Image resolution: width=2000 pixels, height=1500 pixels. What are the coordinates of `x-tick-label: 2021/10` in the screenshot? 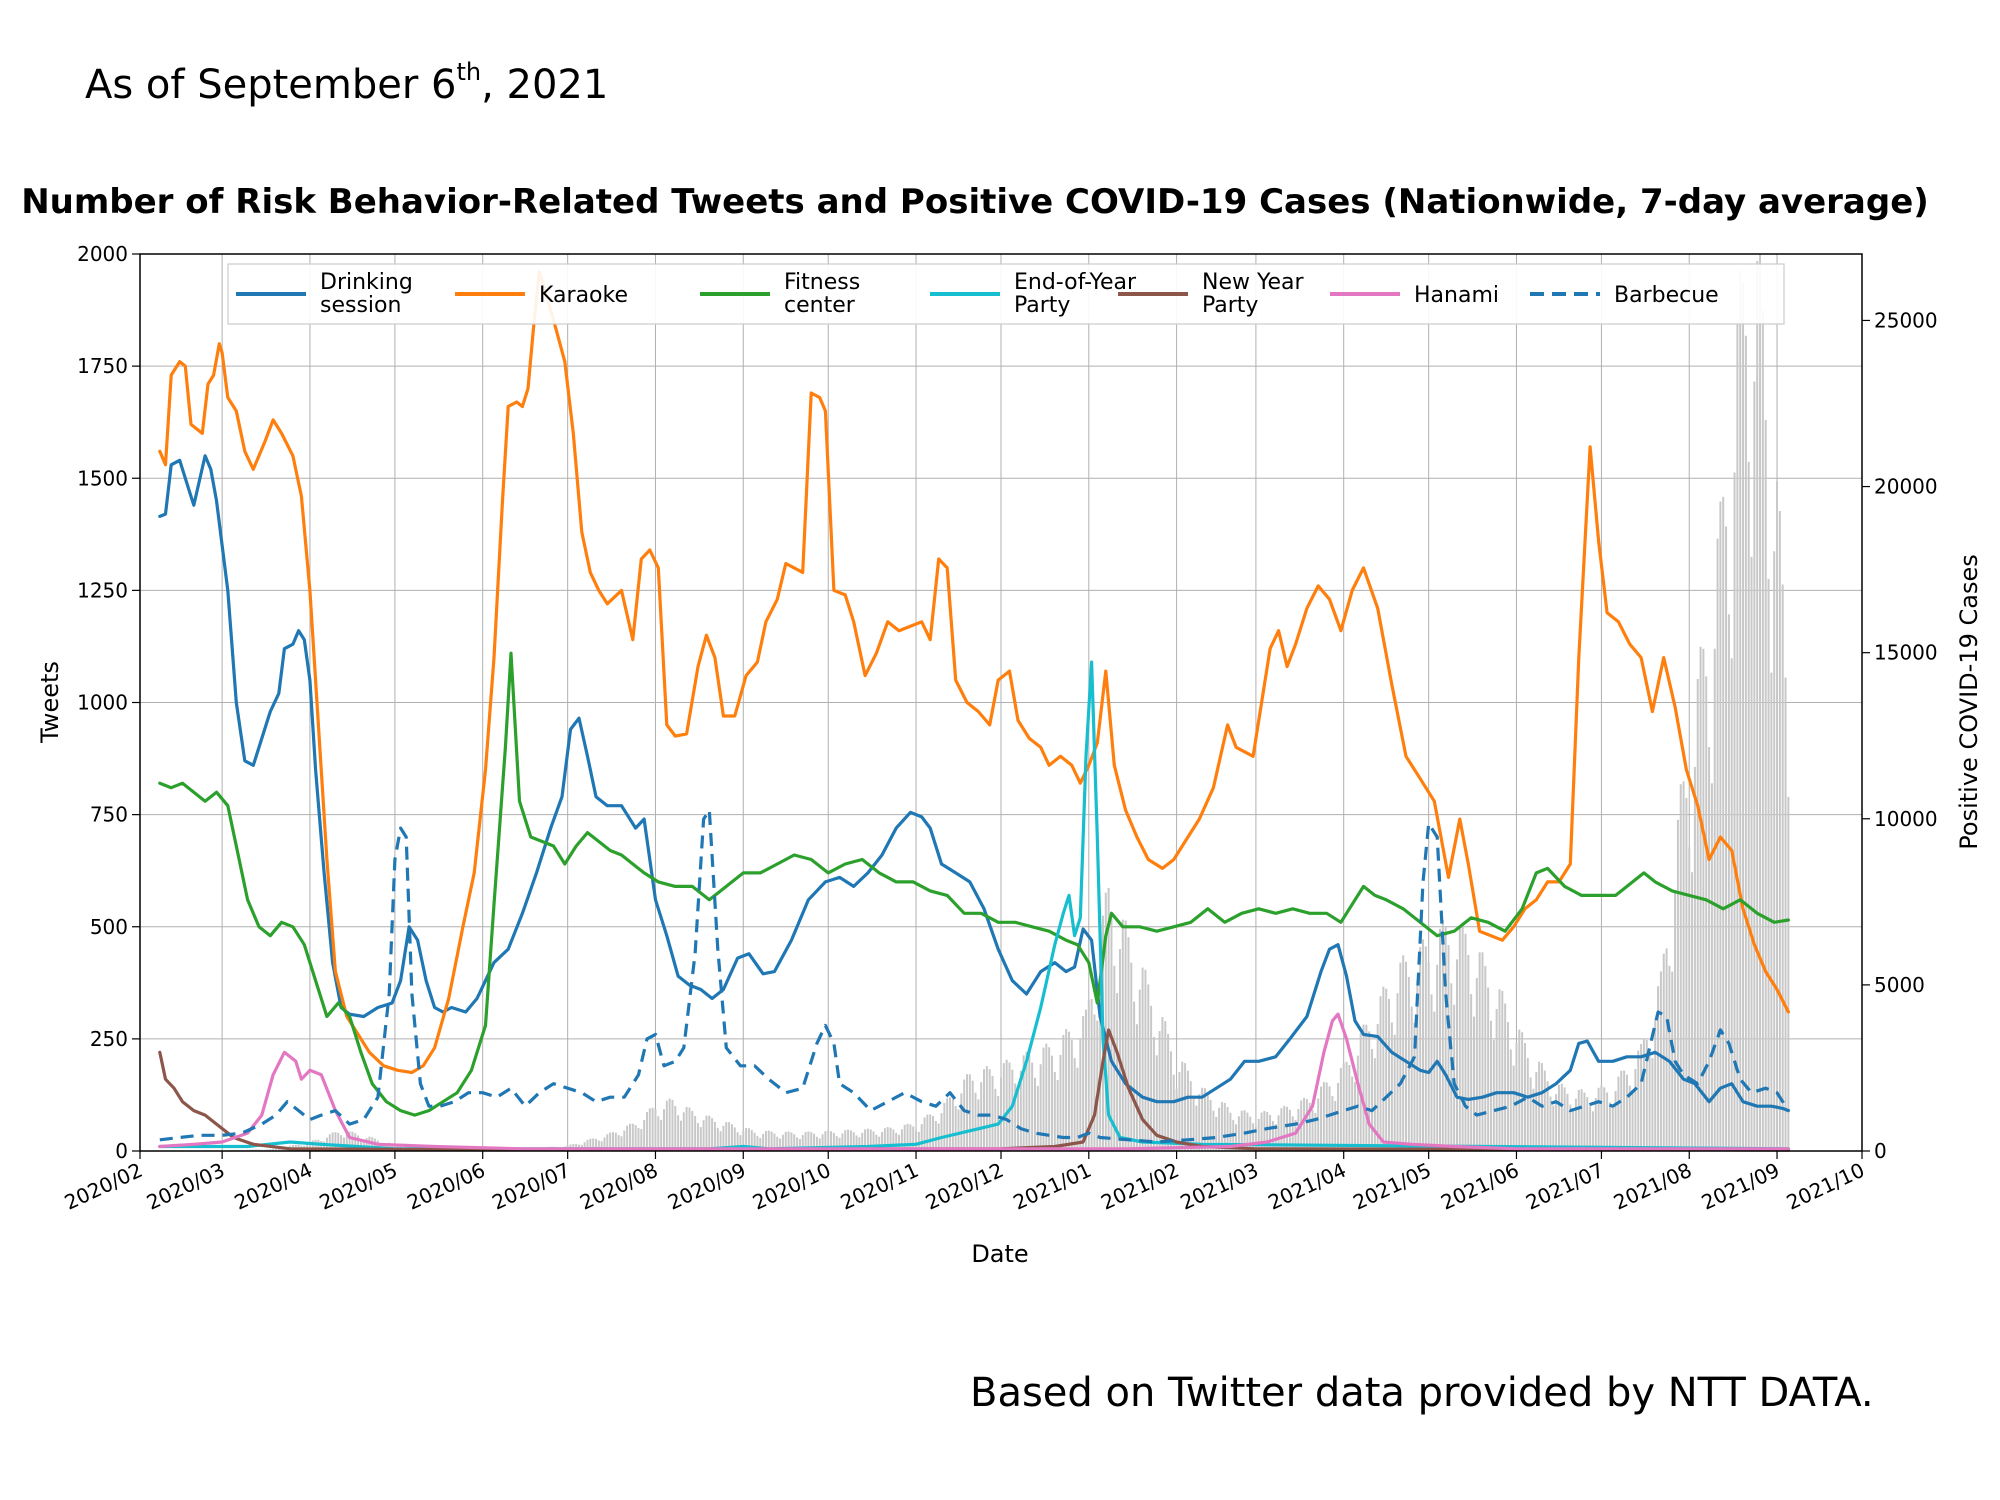 It's located at (1825, 1186).